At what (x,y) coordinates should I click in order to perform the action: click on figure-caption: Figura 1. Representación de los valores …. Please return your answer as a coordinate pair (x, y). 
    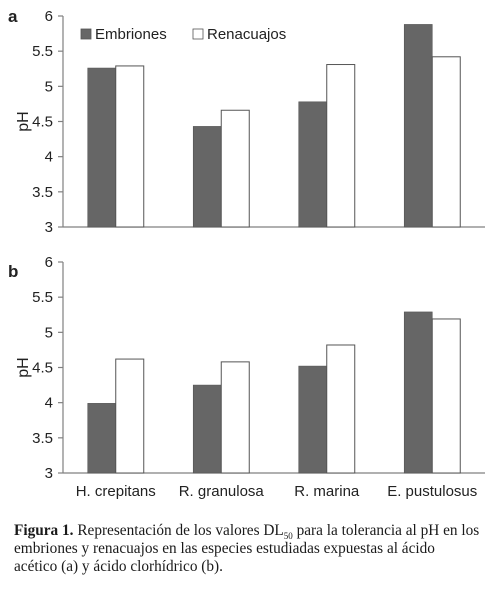
    Looking at the image, I should click on (247, 549).